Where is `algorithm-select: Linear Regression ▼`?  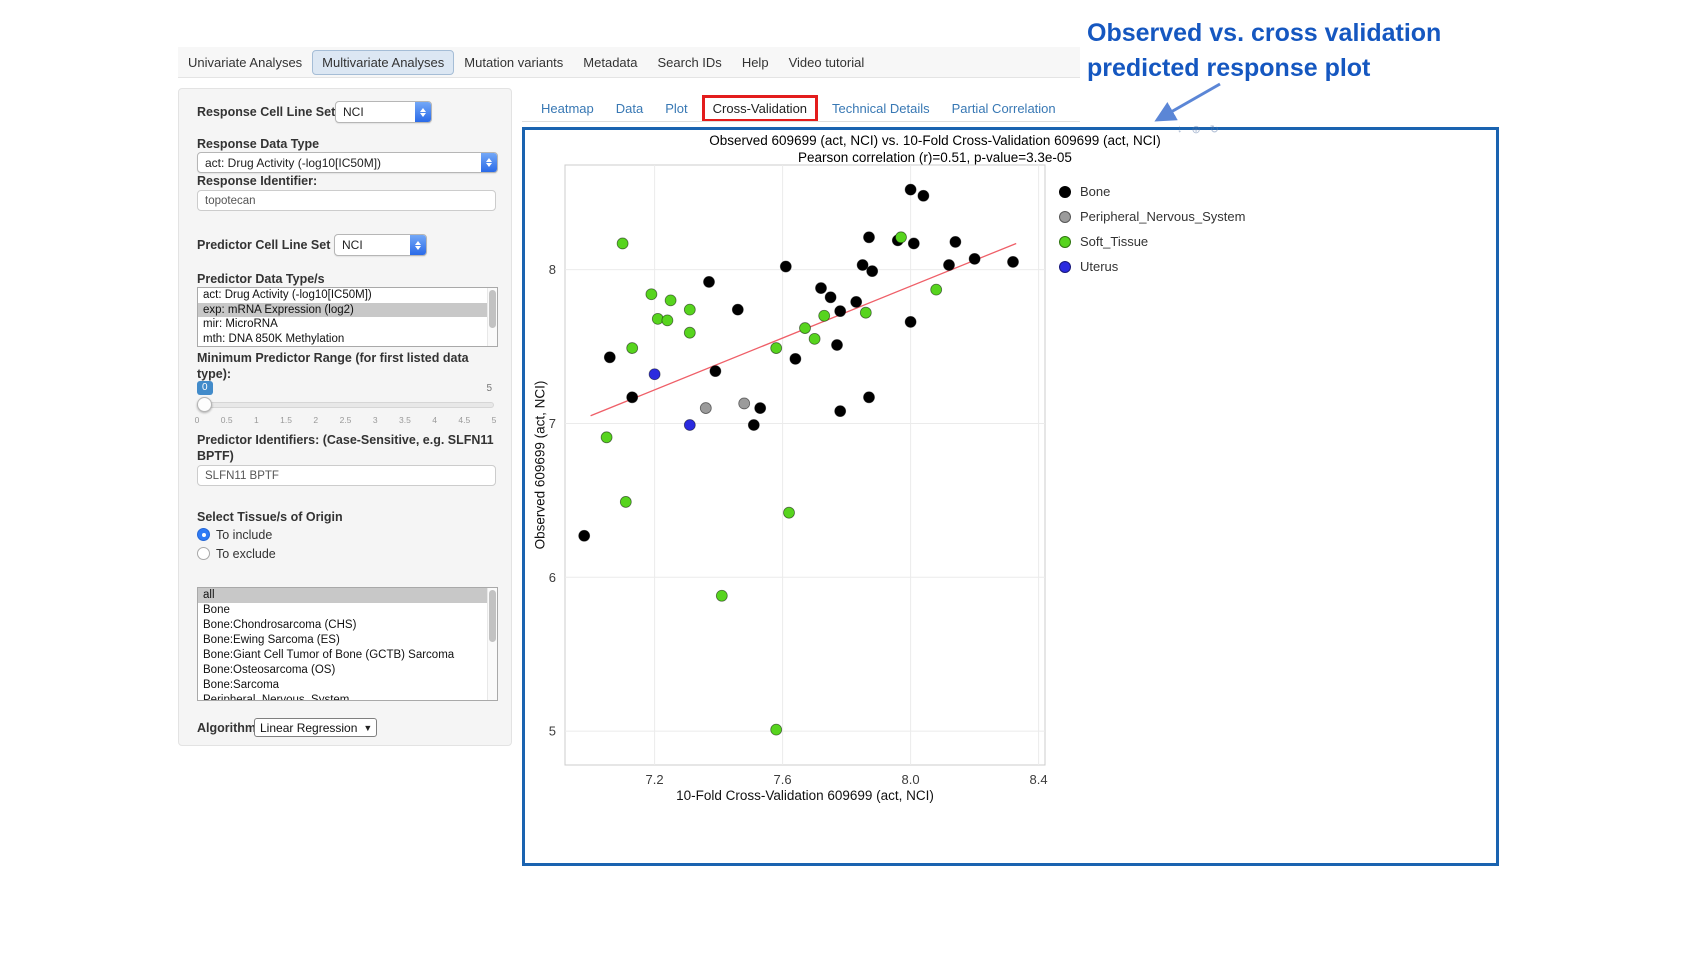
algorithm-select: Linear Regression ▼ is located at coordinates (316, 727).